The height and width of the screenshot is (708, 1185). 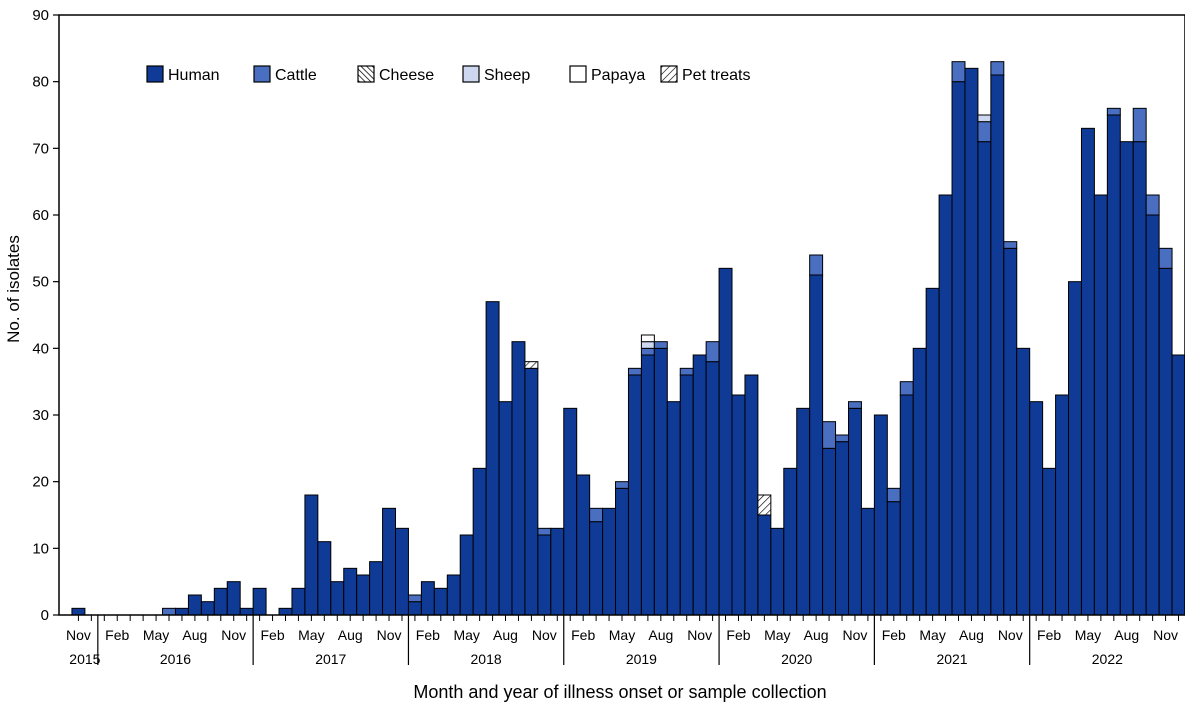 What do you see at coordinates (13, 289) in the screenshot?
I see `y-axis-label: No. of isolates` at bounding box center [13, 289].